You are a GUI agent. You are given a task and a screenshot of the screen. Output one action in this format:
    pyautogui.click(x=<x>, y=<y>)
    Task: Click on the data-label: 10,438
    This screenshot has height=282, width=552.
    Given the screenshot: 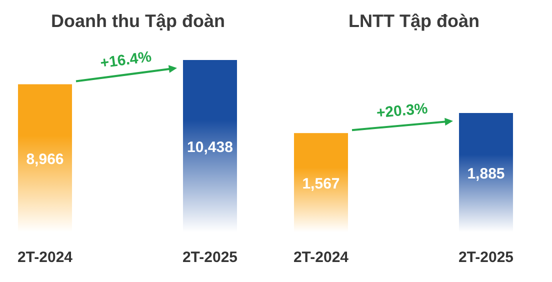 What is the action you would take?
    pyautogui.click(x=210, y=147)
    